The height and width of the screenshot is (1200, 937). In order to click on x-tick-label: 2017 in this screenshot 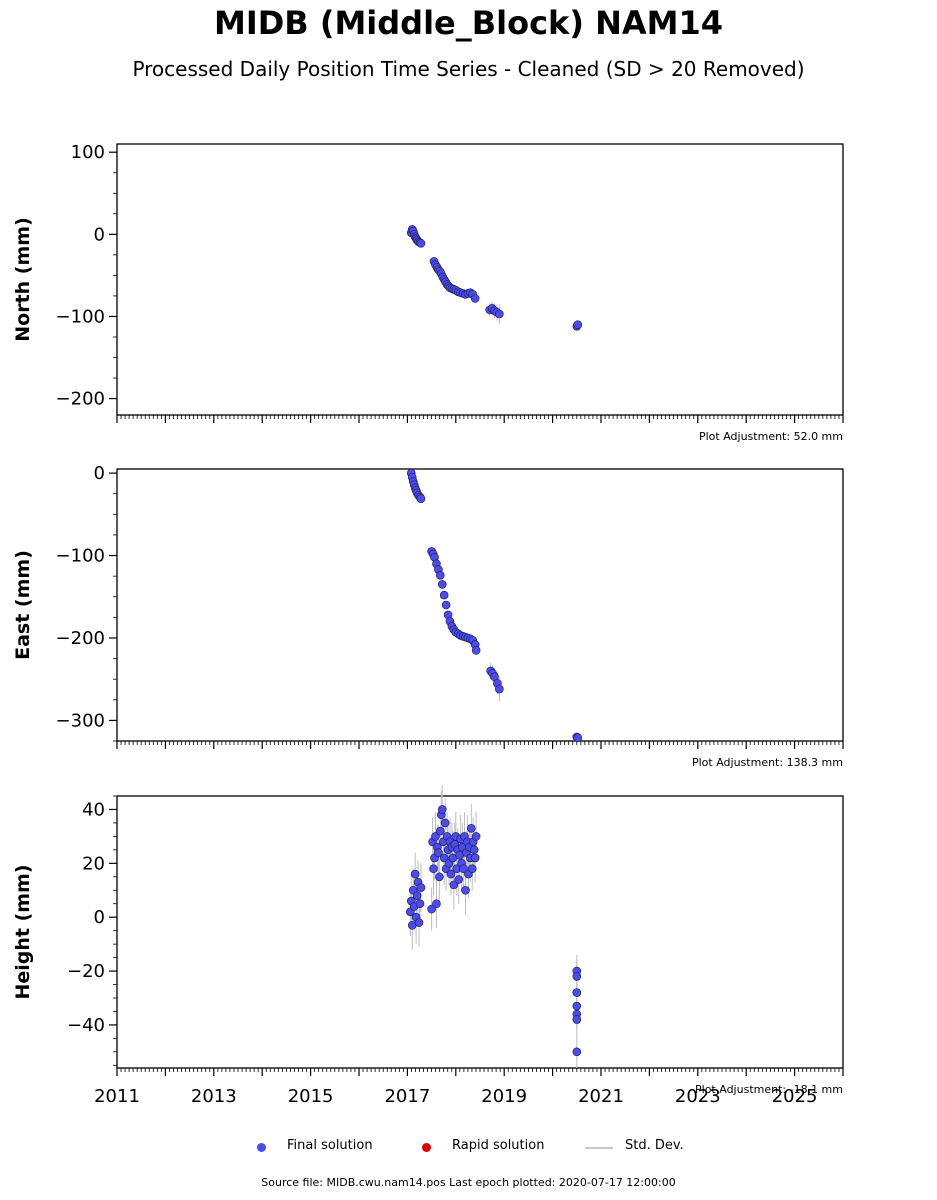, I will do `click(407, 1096)`.